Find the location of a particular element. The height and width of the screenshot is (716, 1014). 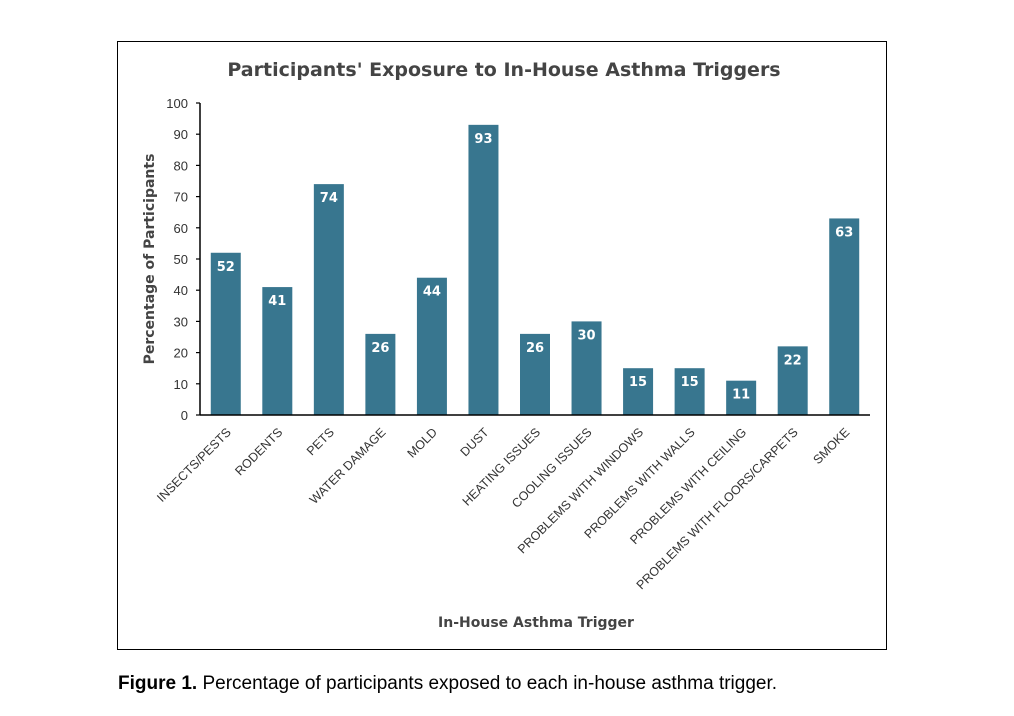

bar-value-label: 30 is located at coordinates (586, 335).